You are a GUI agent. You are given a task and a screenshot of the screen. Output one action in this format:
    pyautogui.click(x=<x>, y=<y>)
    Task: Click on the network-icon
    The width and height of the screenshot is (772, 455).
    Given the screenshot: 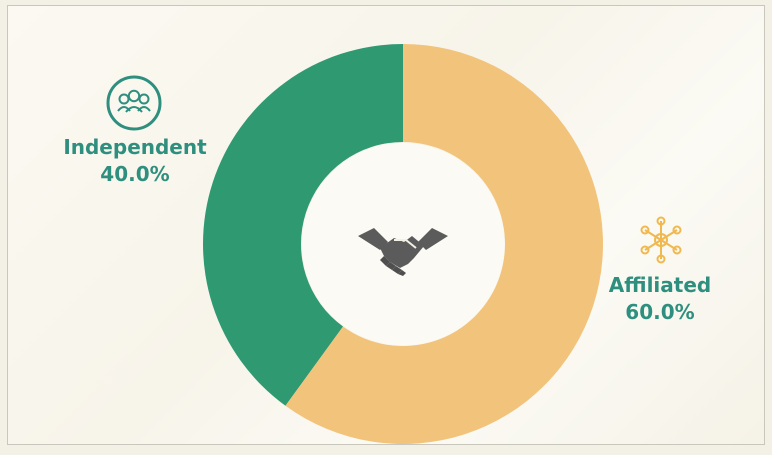 What is the action you would take?
    pyautogui.click(x=661, y=240)
    